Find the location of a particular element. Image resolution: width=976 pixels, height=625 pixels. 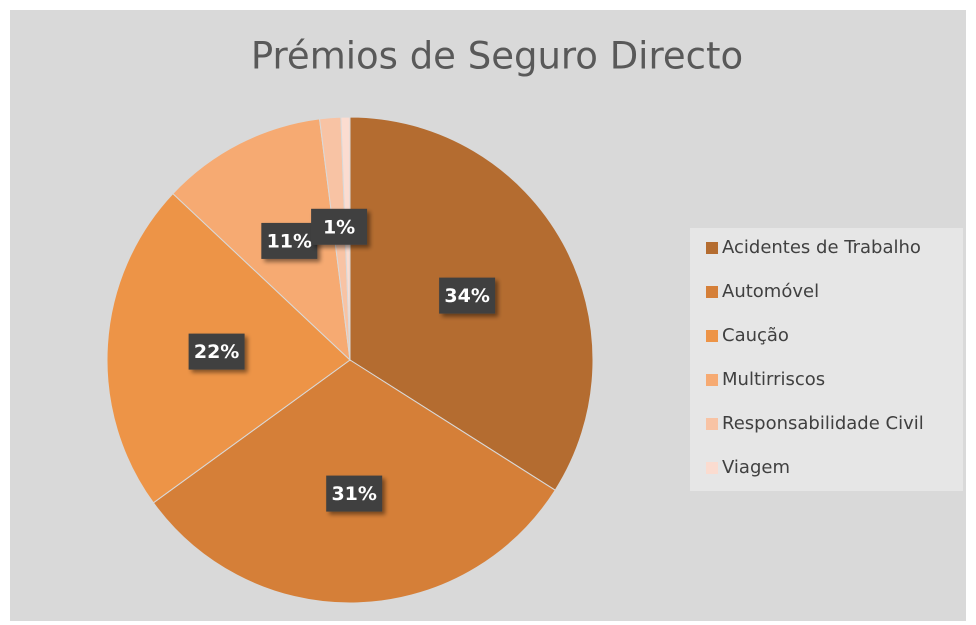

data-label-text: 1% is located at coordinates (339, 227).